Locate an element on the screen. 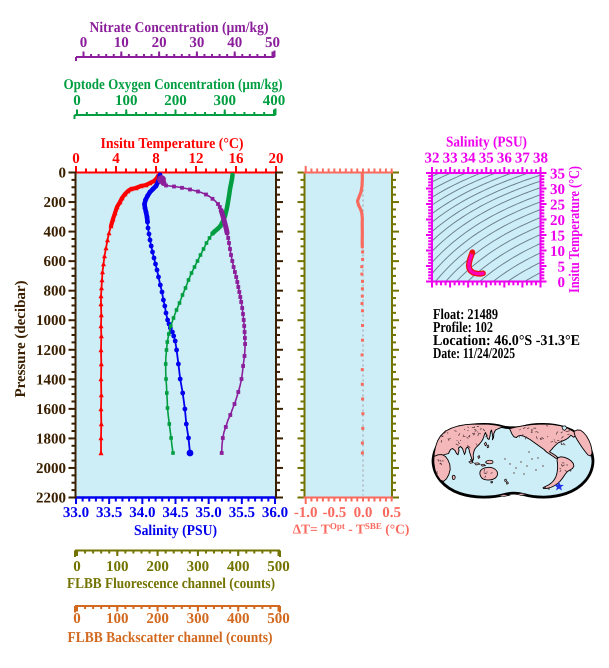 The width and height of the screenshot is (609, 668). svg-text: 33 is located at coordinates (450, 159).